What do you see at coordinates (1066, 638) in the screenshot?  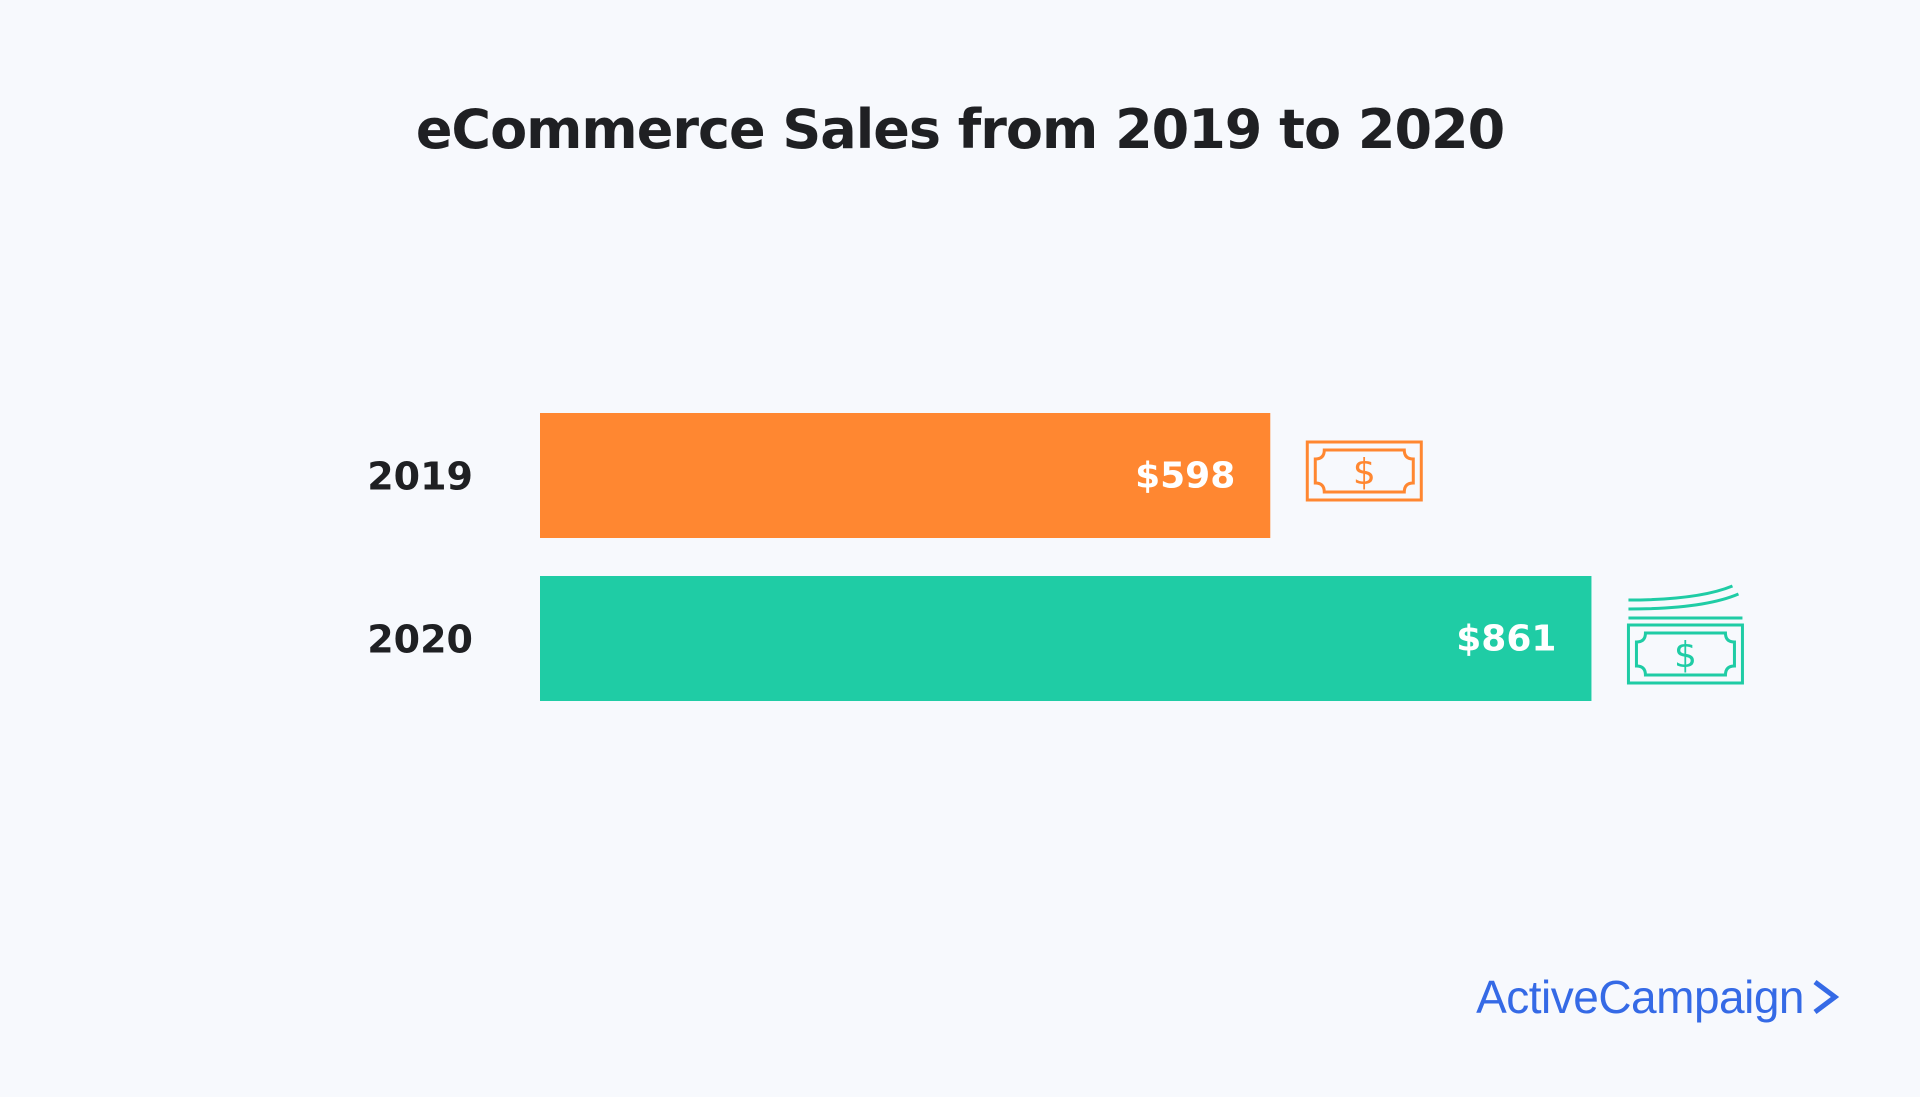 I see `bar-2020` at bounding box center [1066, 638].